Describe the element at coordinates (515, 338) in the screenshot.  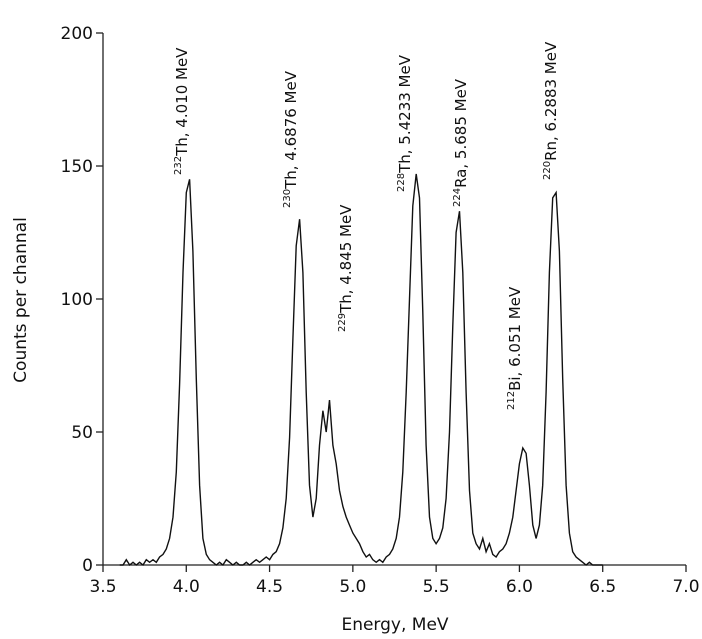
I see `peak-label: Bi, 6.051 MeV` at that location.